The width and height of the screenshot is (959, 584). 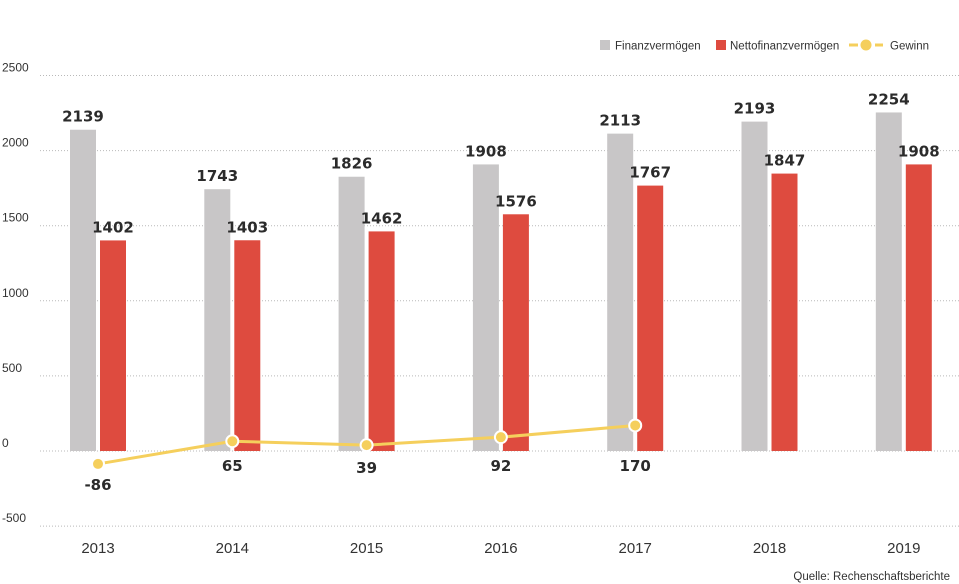 I want to click on data-label: 92, so click(x=500, y=466).